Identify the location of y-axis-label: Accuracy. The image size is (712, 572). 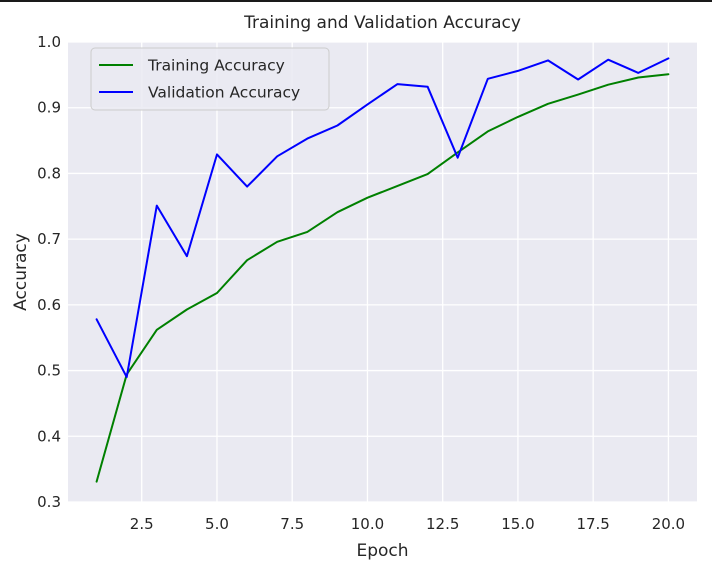
(21, 272).